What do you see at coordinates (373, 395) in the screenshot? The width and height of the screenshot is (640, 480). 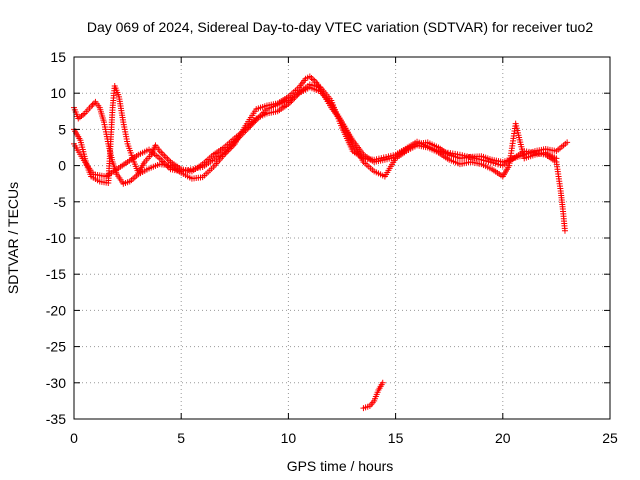 I see `series-track-d` at bounding box center [373, 395].